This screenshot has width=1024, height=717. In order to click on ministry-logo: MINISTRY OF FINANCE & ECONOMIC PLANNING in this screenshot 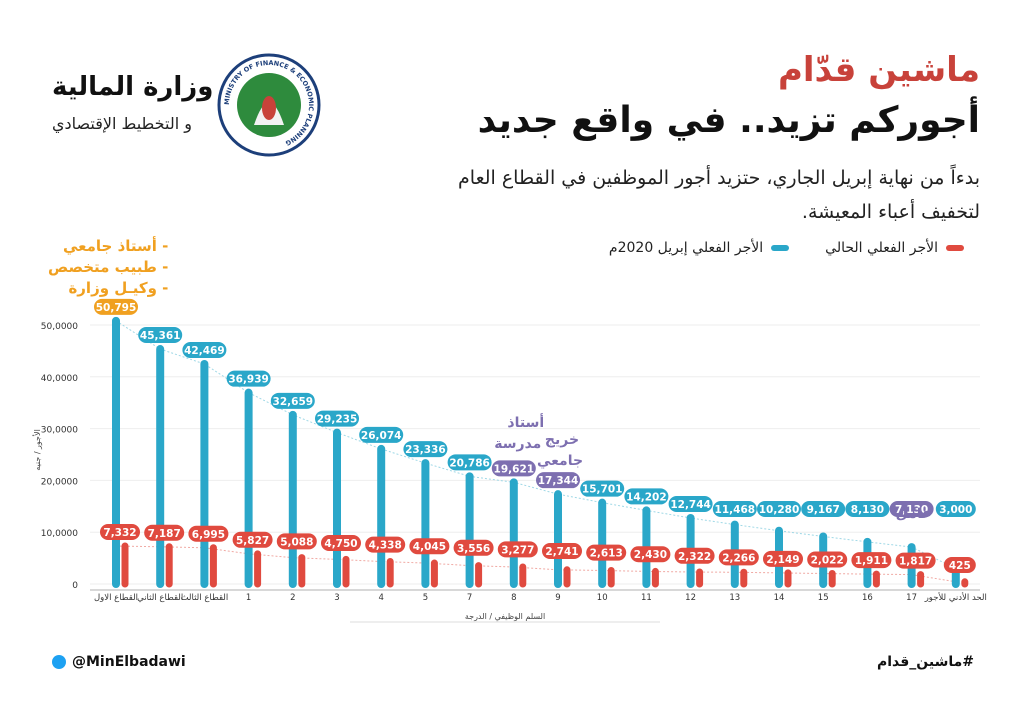, I will do `click(269, 105)`.